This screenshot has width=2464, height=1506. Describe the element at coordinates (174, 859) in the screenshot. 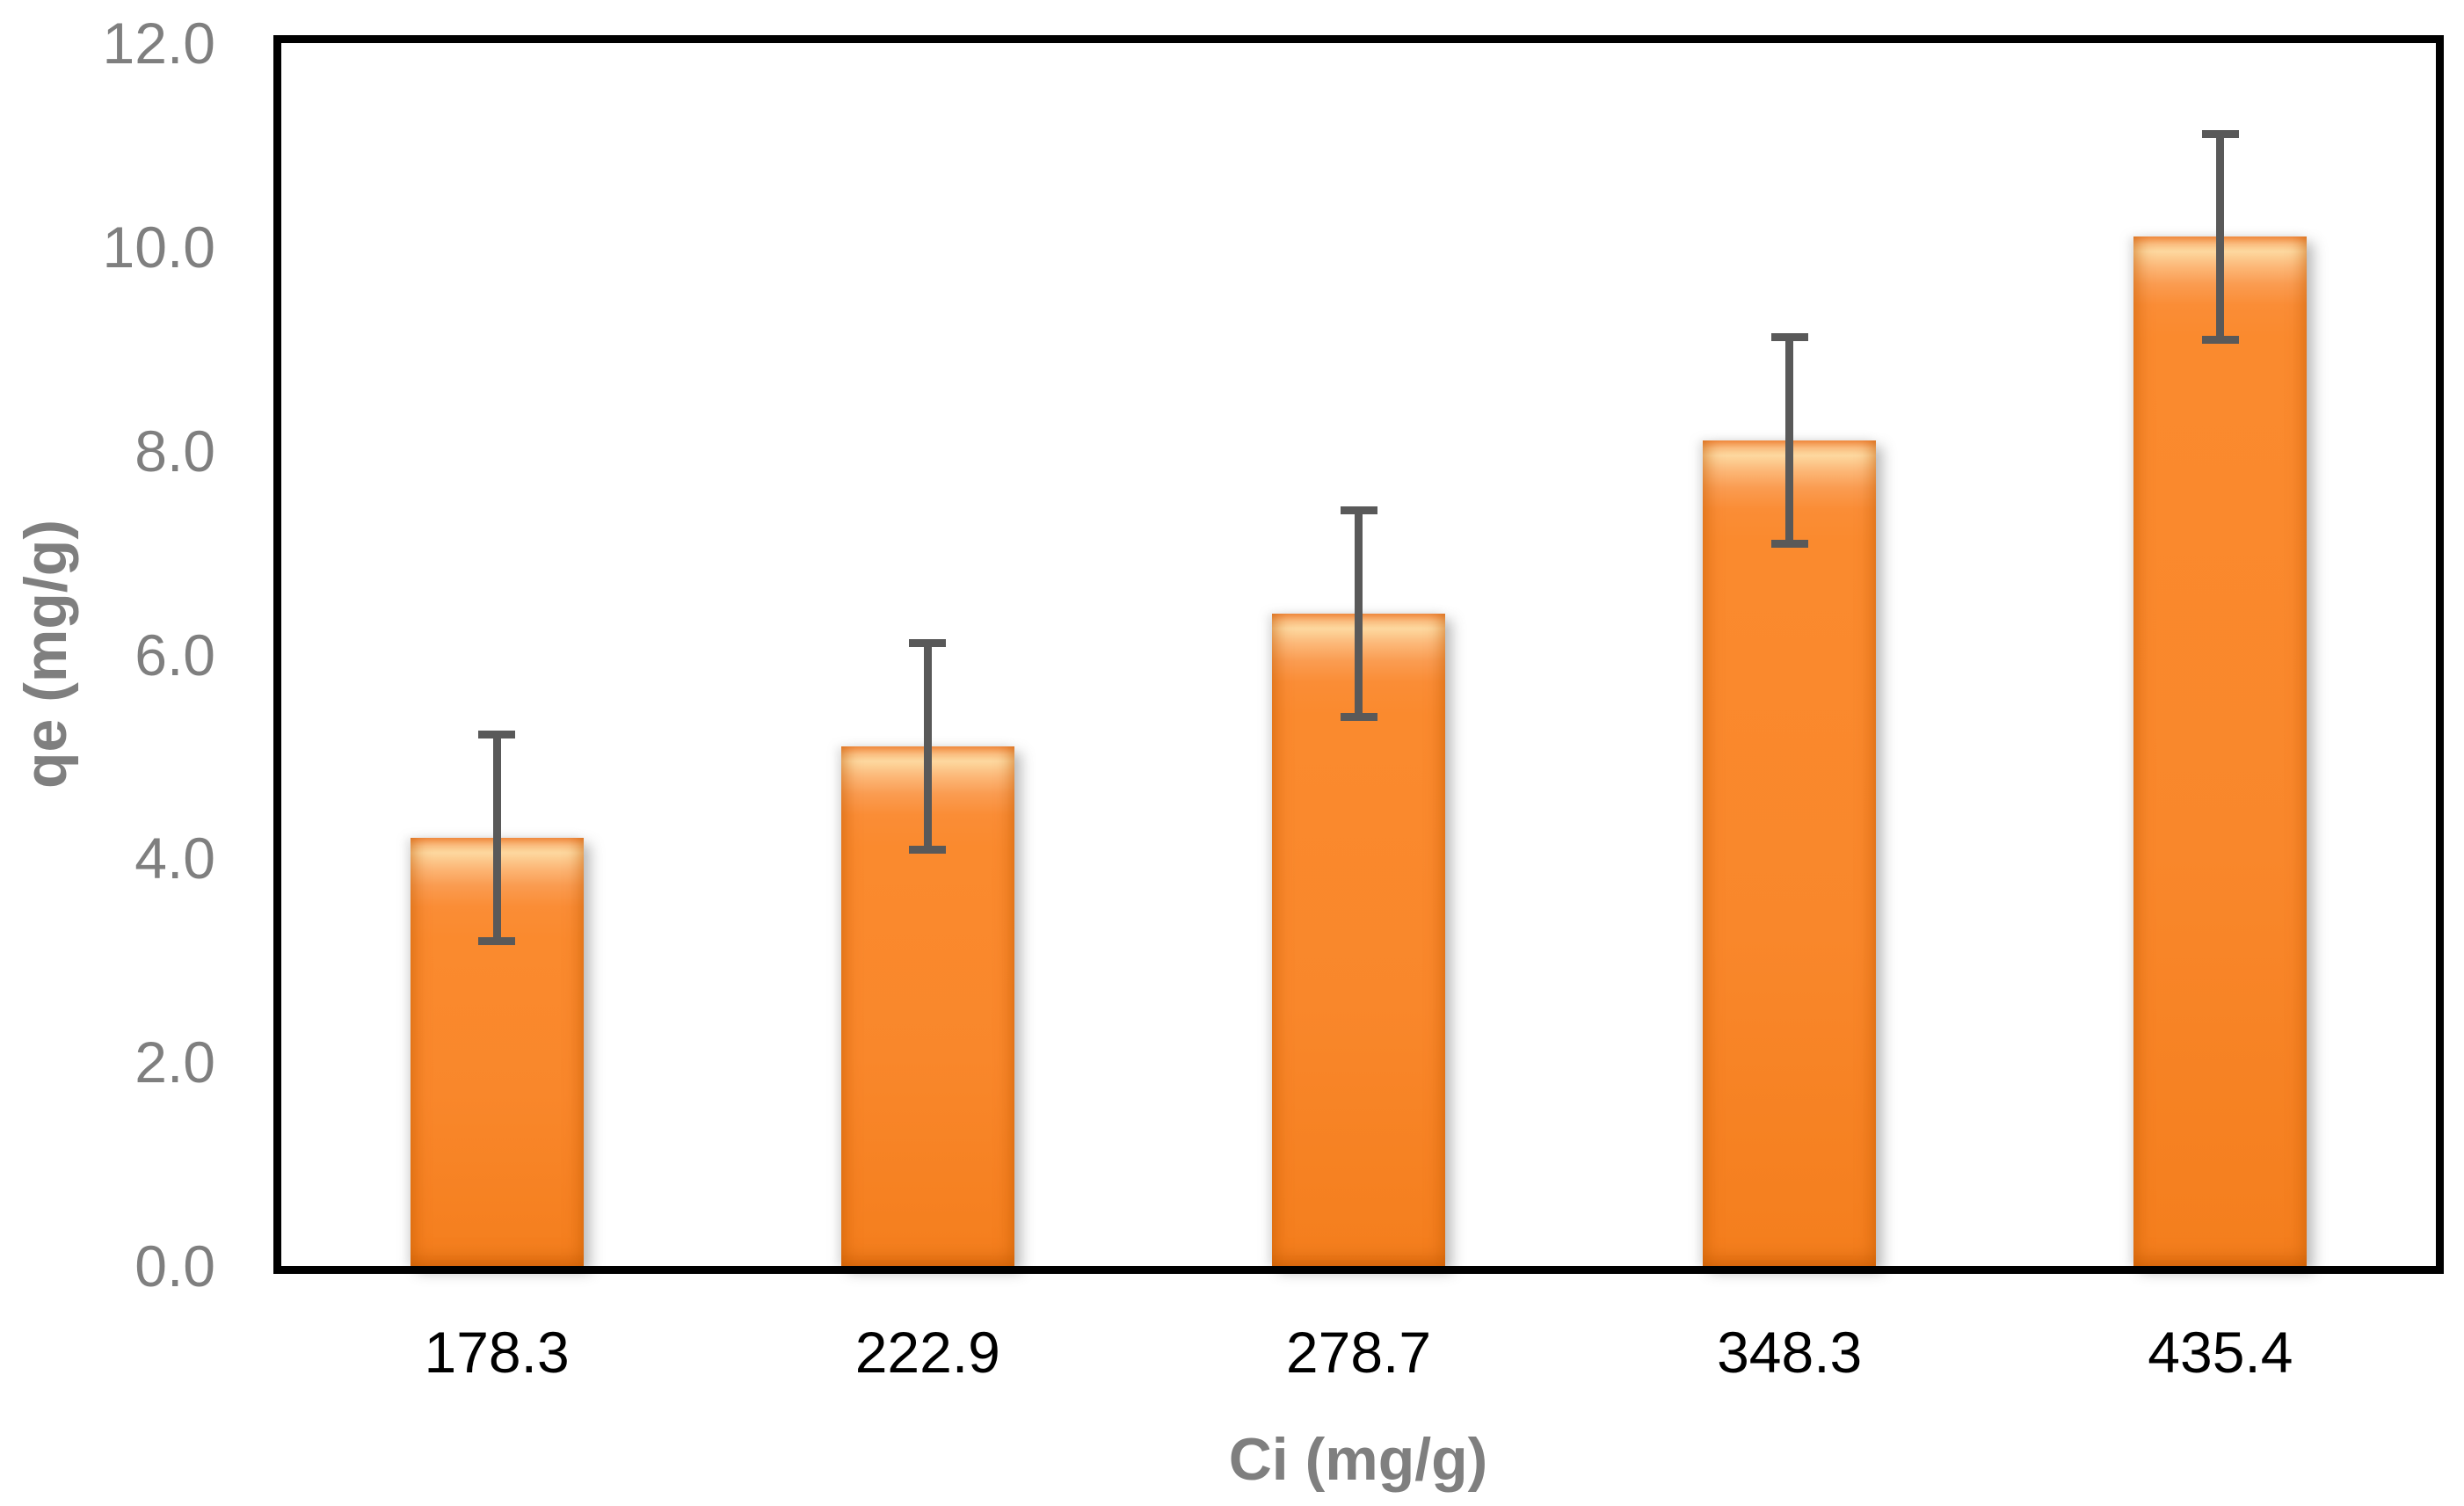

I see `y-axis-tick-label: 4.0` at that location.